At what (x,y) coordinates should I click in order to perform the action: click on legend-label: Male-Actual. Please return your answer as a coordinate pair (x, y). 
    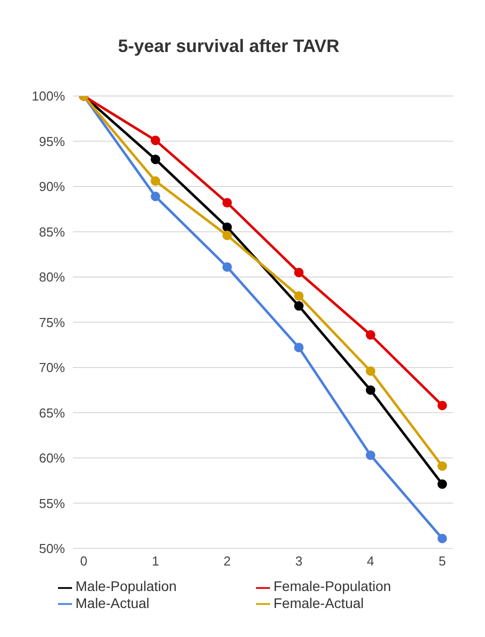
    Looking at the image, I should click on (113, 602).